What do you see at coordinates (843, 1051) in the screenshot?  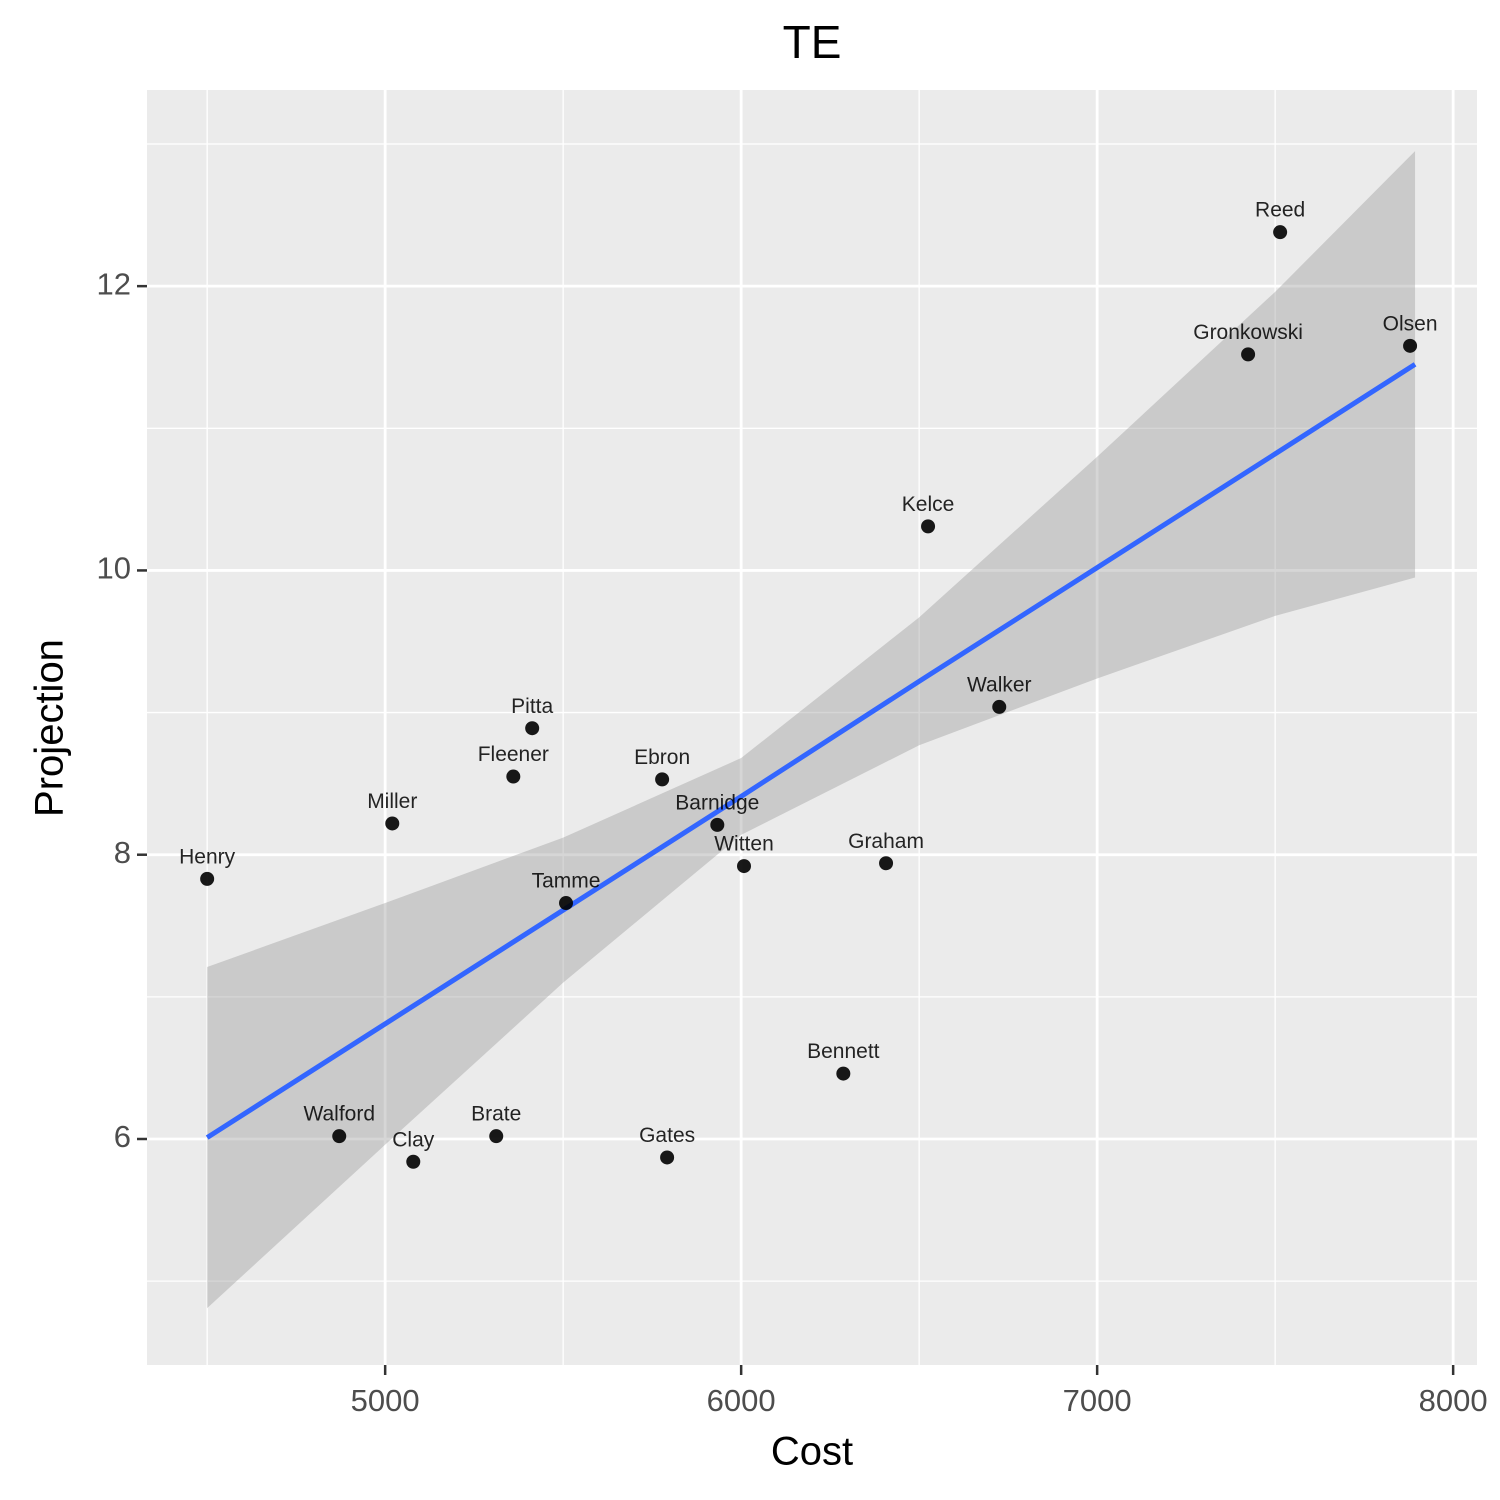 I see `point-label: Bennett` at bounding box center [843, 1051].